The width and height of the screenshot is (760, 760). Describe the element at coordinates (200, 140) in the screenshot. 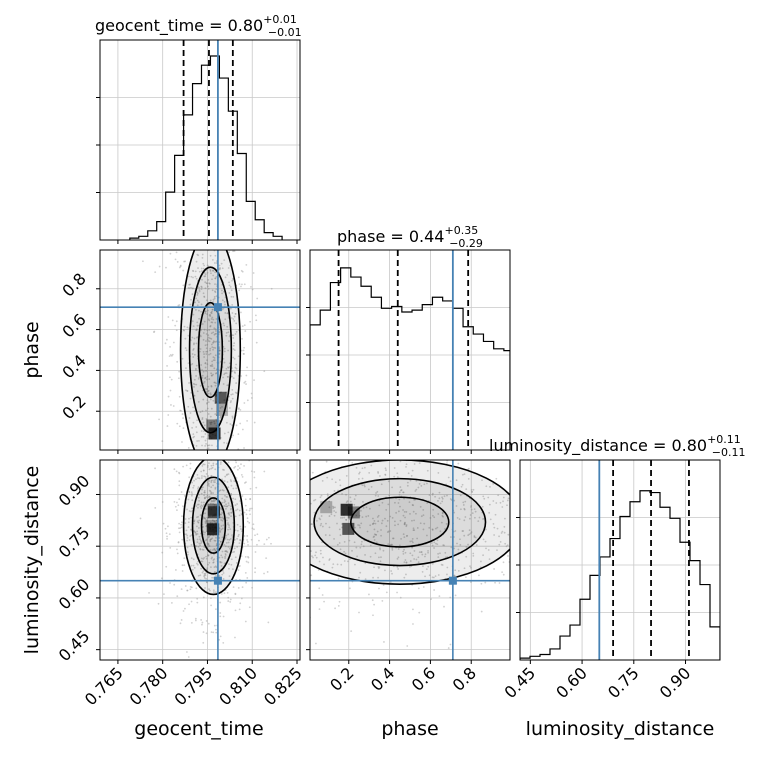

I see `hist-geocent-time-frame` at that location.